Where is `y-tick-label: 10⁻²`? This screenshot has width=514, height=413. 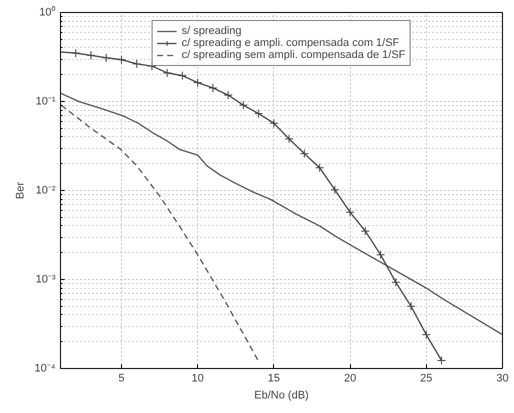
y-tick-label: 10⁻² is located at coordinates (46, 190).